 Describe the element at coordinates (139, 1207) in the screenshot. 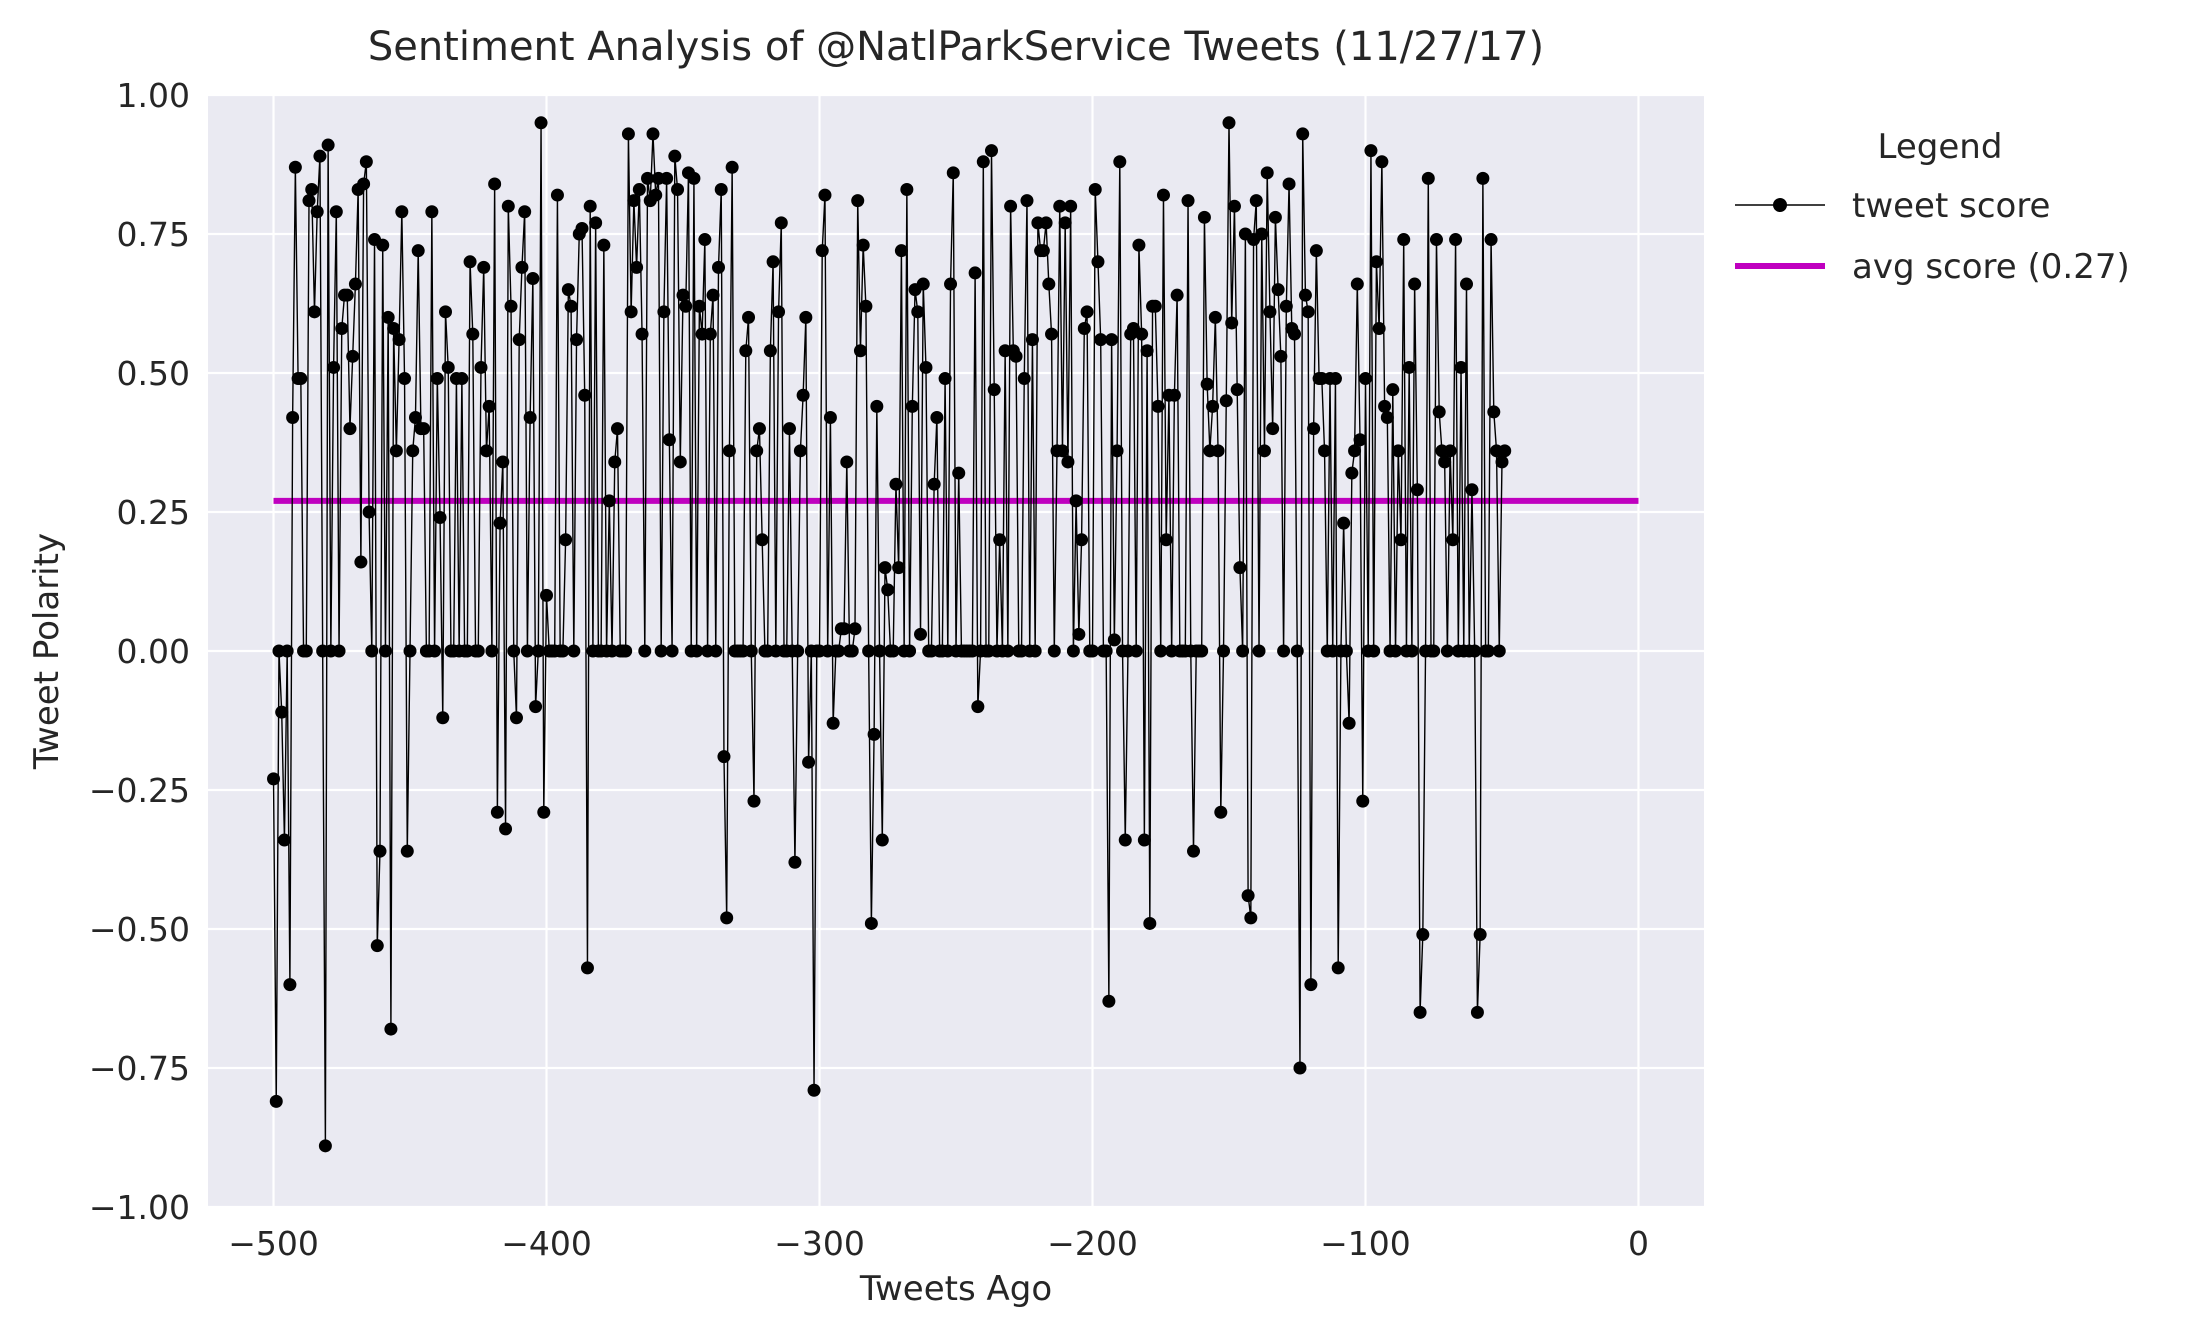

I see `y-tick-label: −1.00` at that location.